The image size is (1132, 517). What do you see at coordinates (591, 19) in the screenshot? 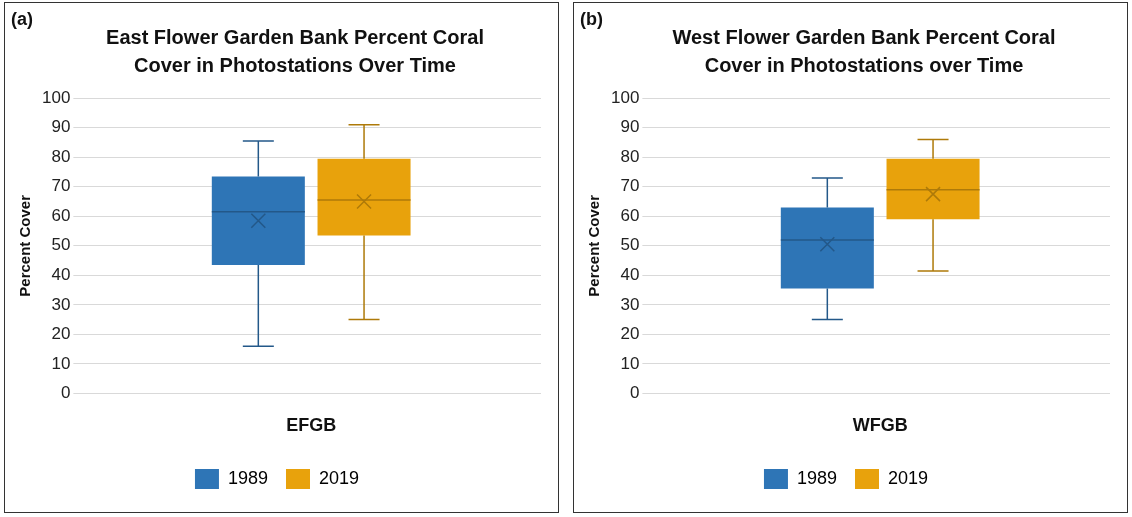
I see `text: (b)` at bounding box center [591, 19].